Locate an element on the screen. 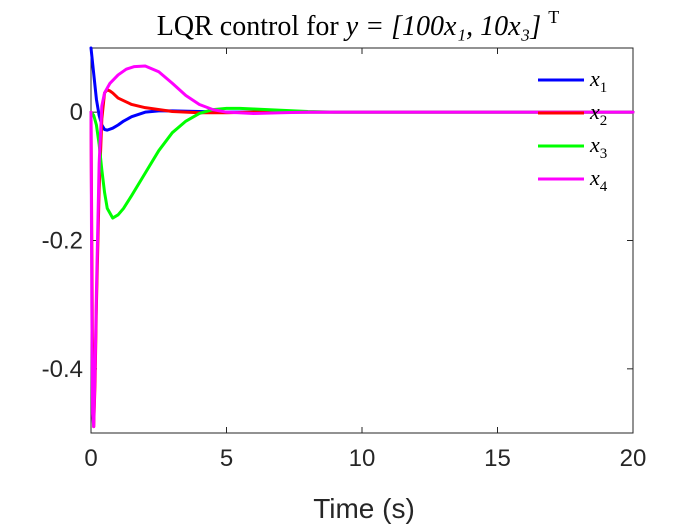  x-tick-label: 5 is located at coordinates (226, 458).